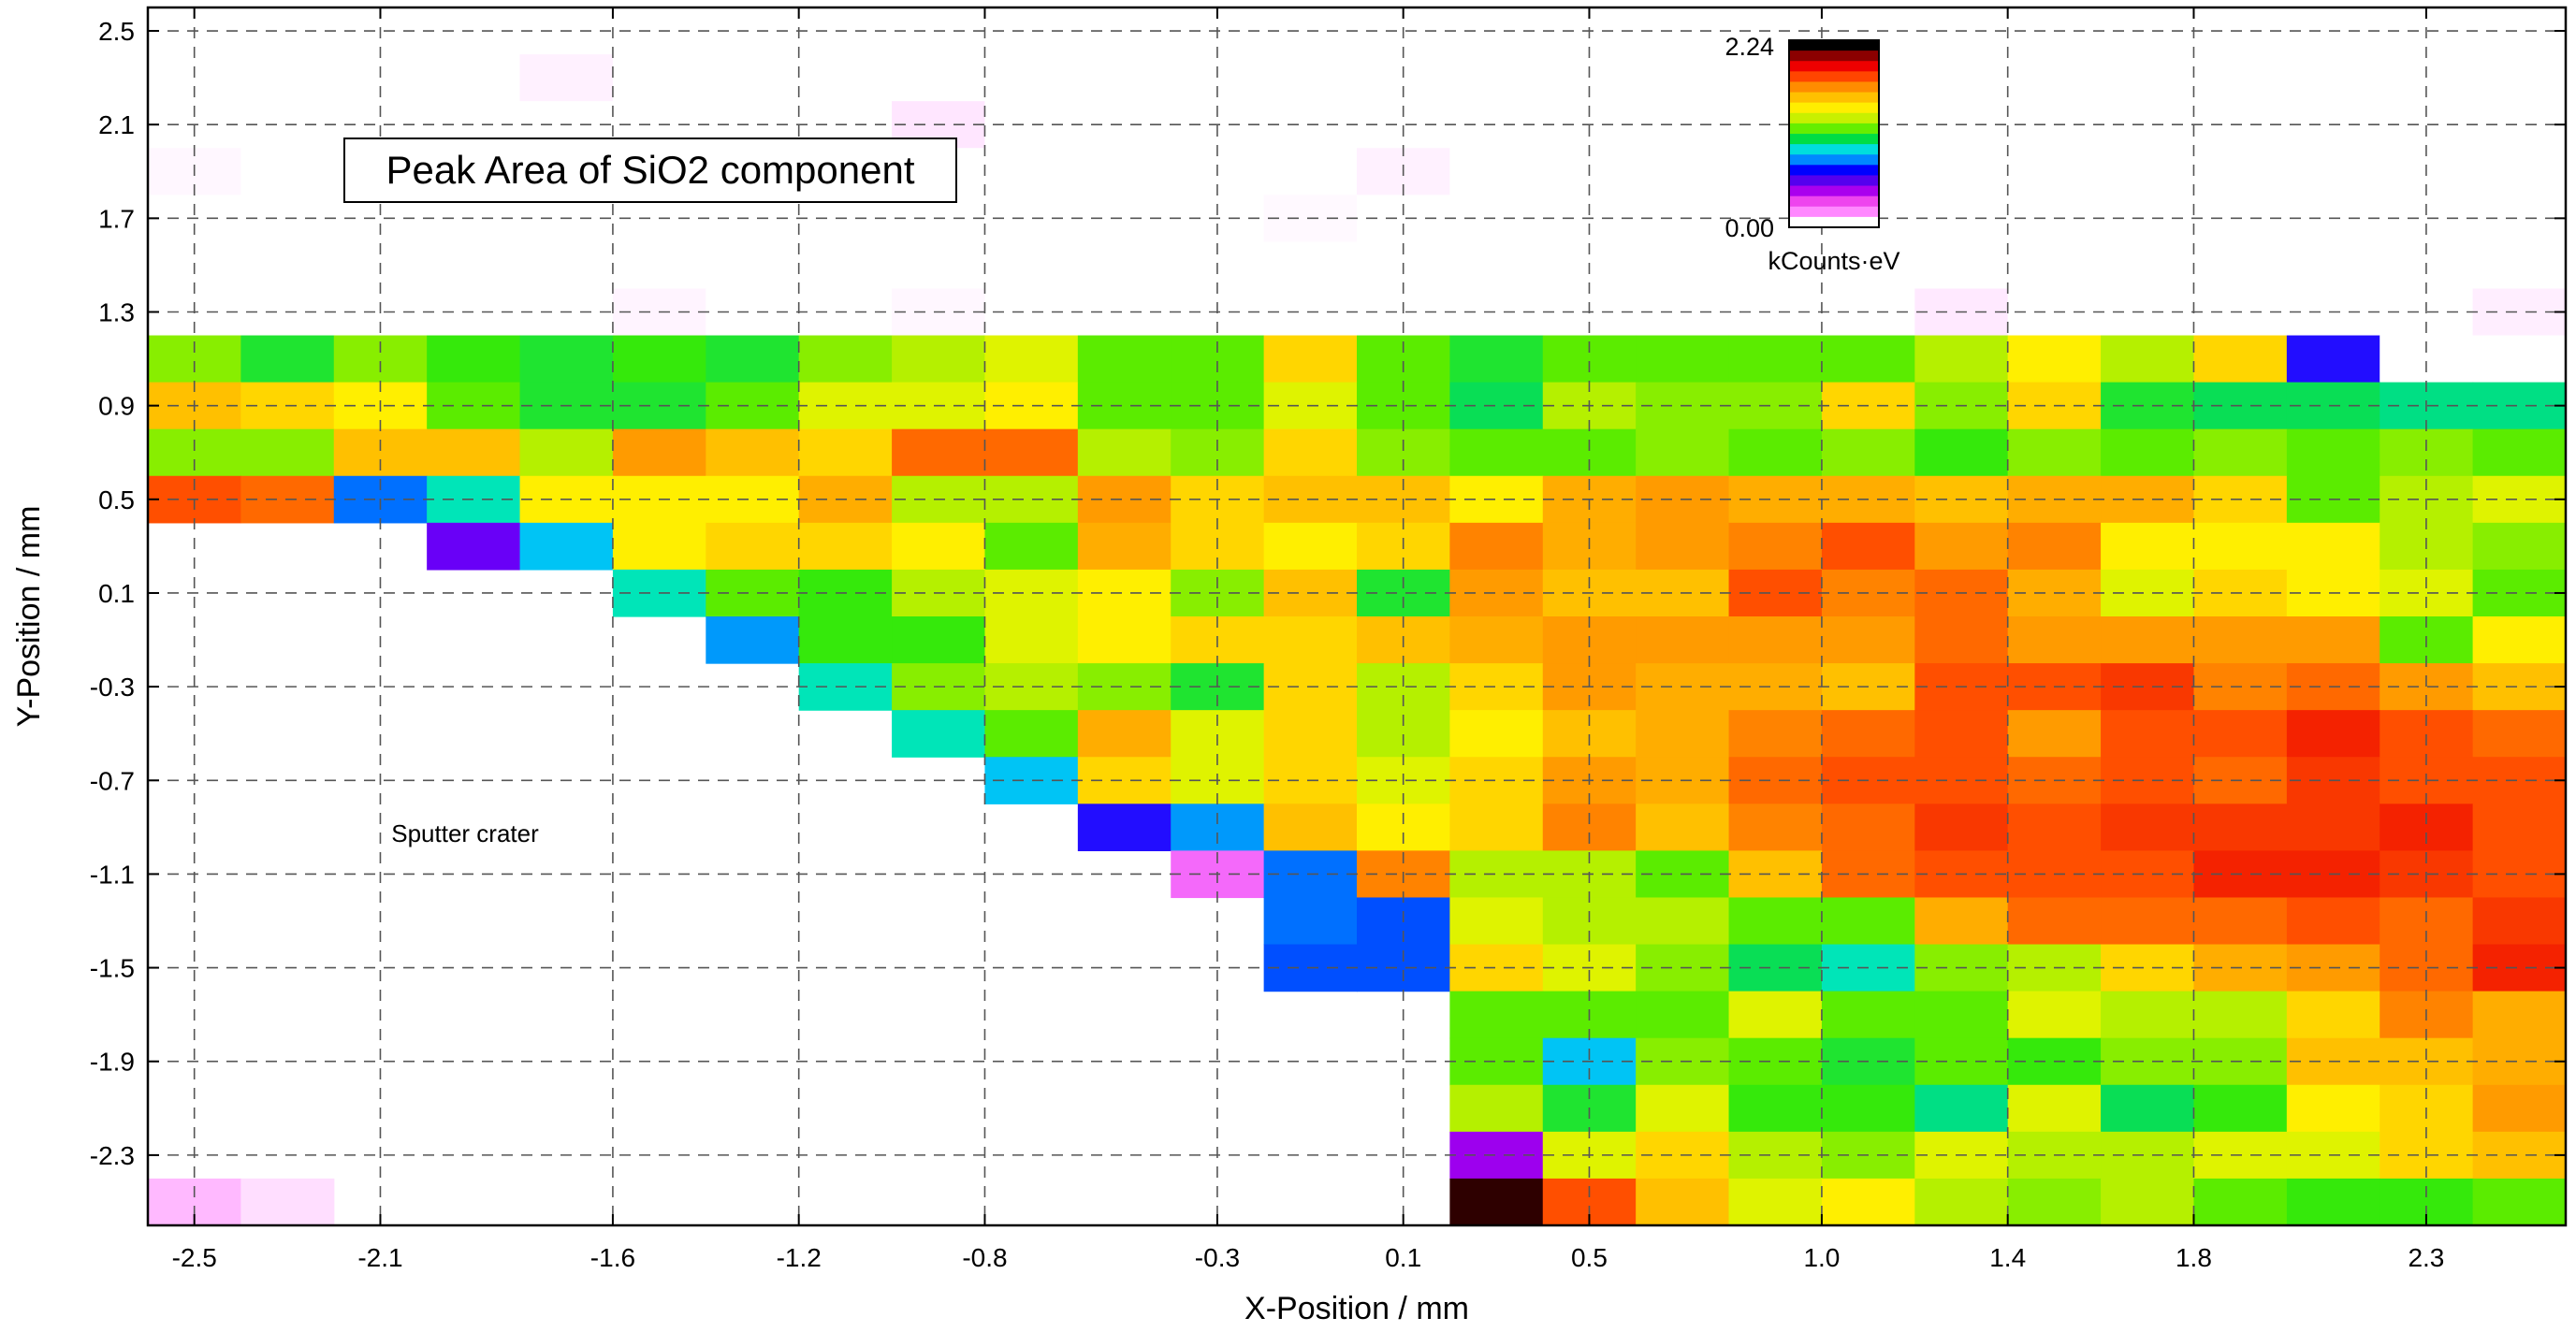 The image size is (2576, 1332). What do you see at coordinates (2194, 1257) in the screenshot?
I see `x-tick-label: 1.8` at bounding box center [2194, 1257].